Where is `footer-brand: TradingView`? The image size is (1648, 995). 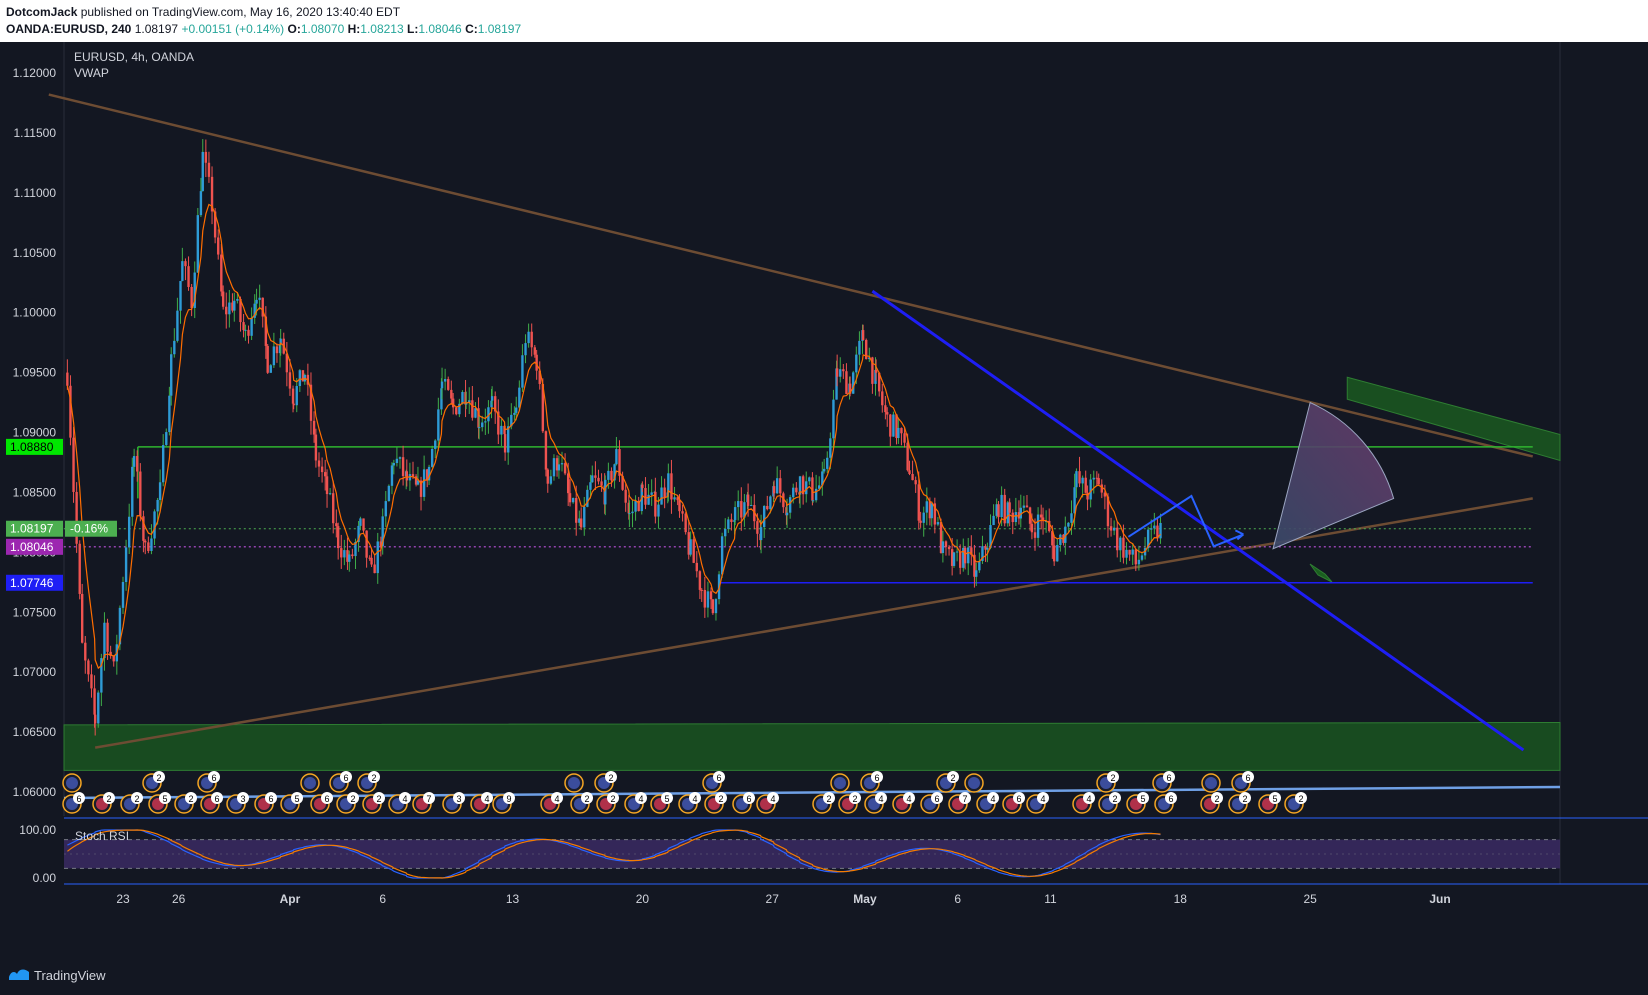
footer-brand: TradingView is located at coordinates (70, 975).